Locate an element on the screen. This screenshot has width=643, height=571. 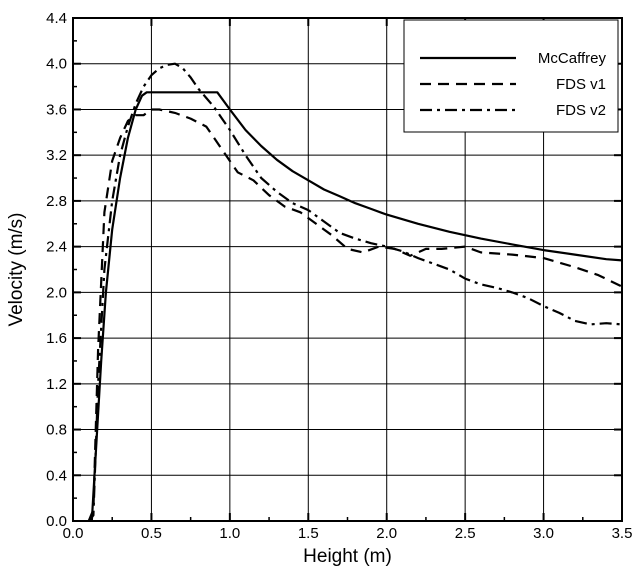
legend-box is located at coordinates (511, 76).